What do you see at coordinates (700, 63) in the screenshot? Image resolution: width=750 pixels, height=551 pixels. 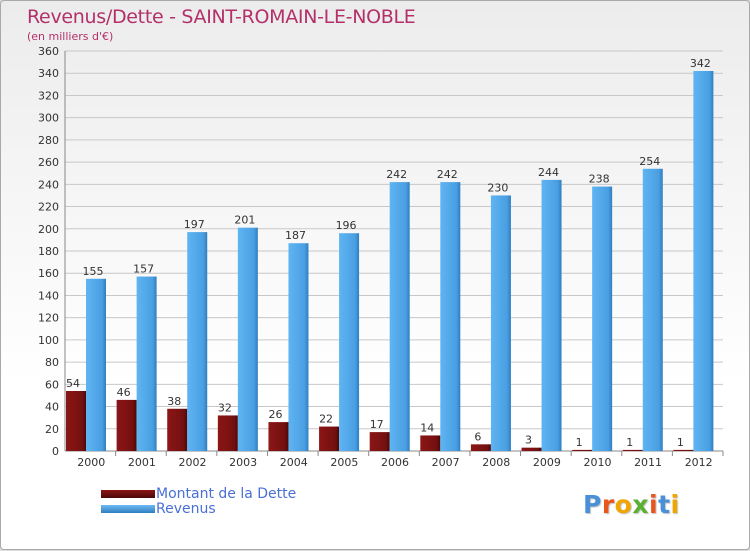 I see `data-label-revenus: 342` at bounding box center [700, 63].